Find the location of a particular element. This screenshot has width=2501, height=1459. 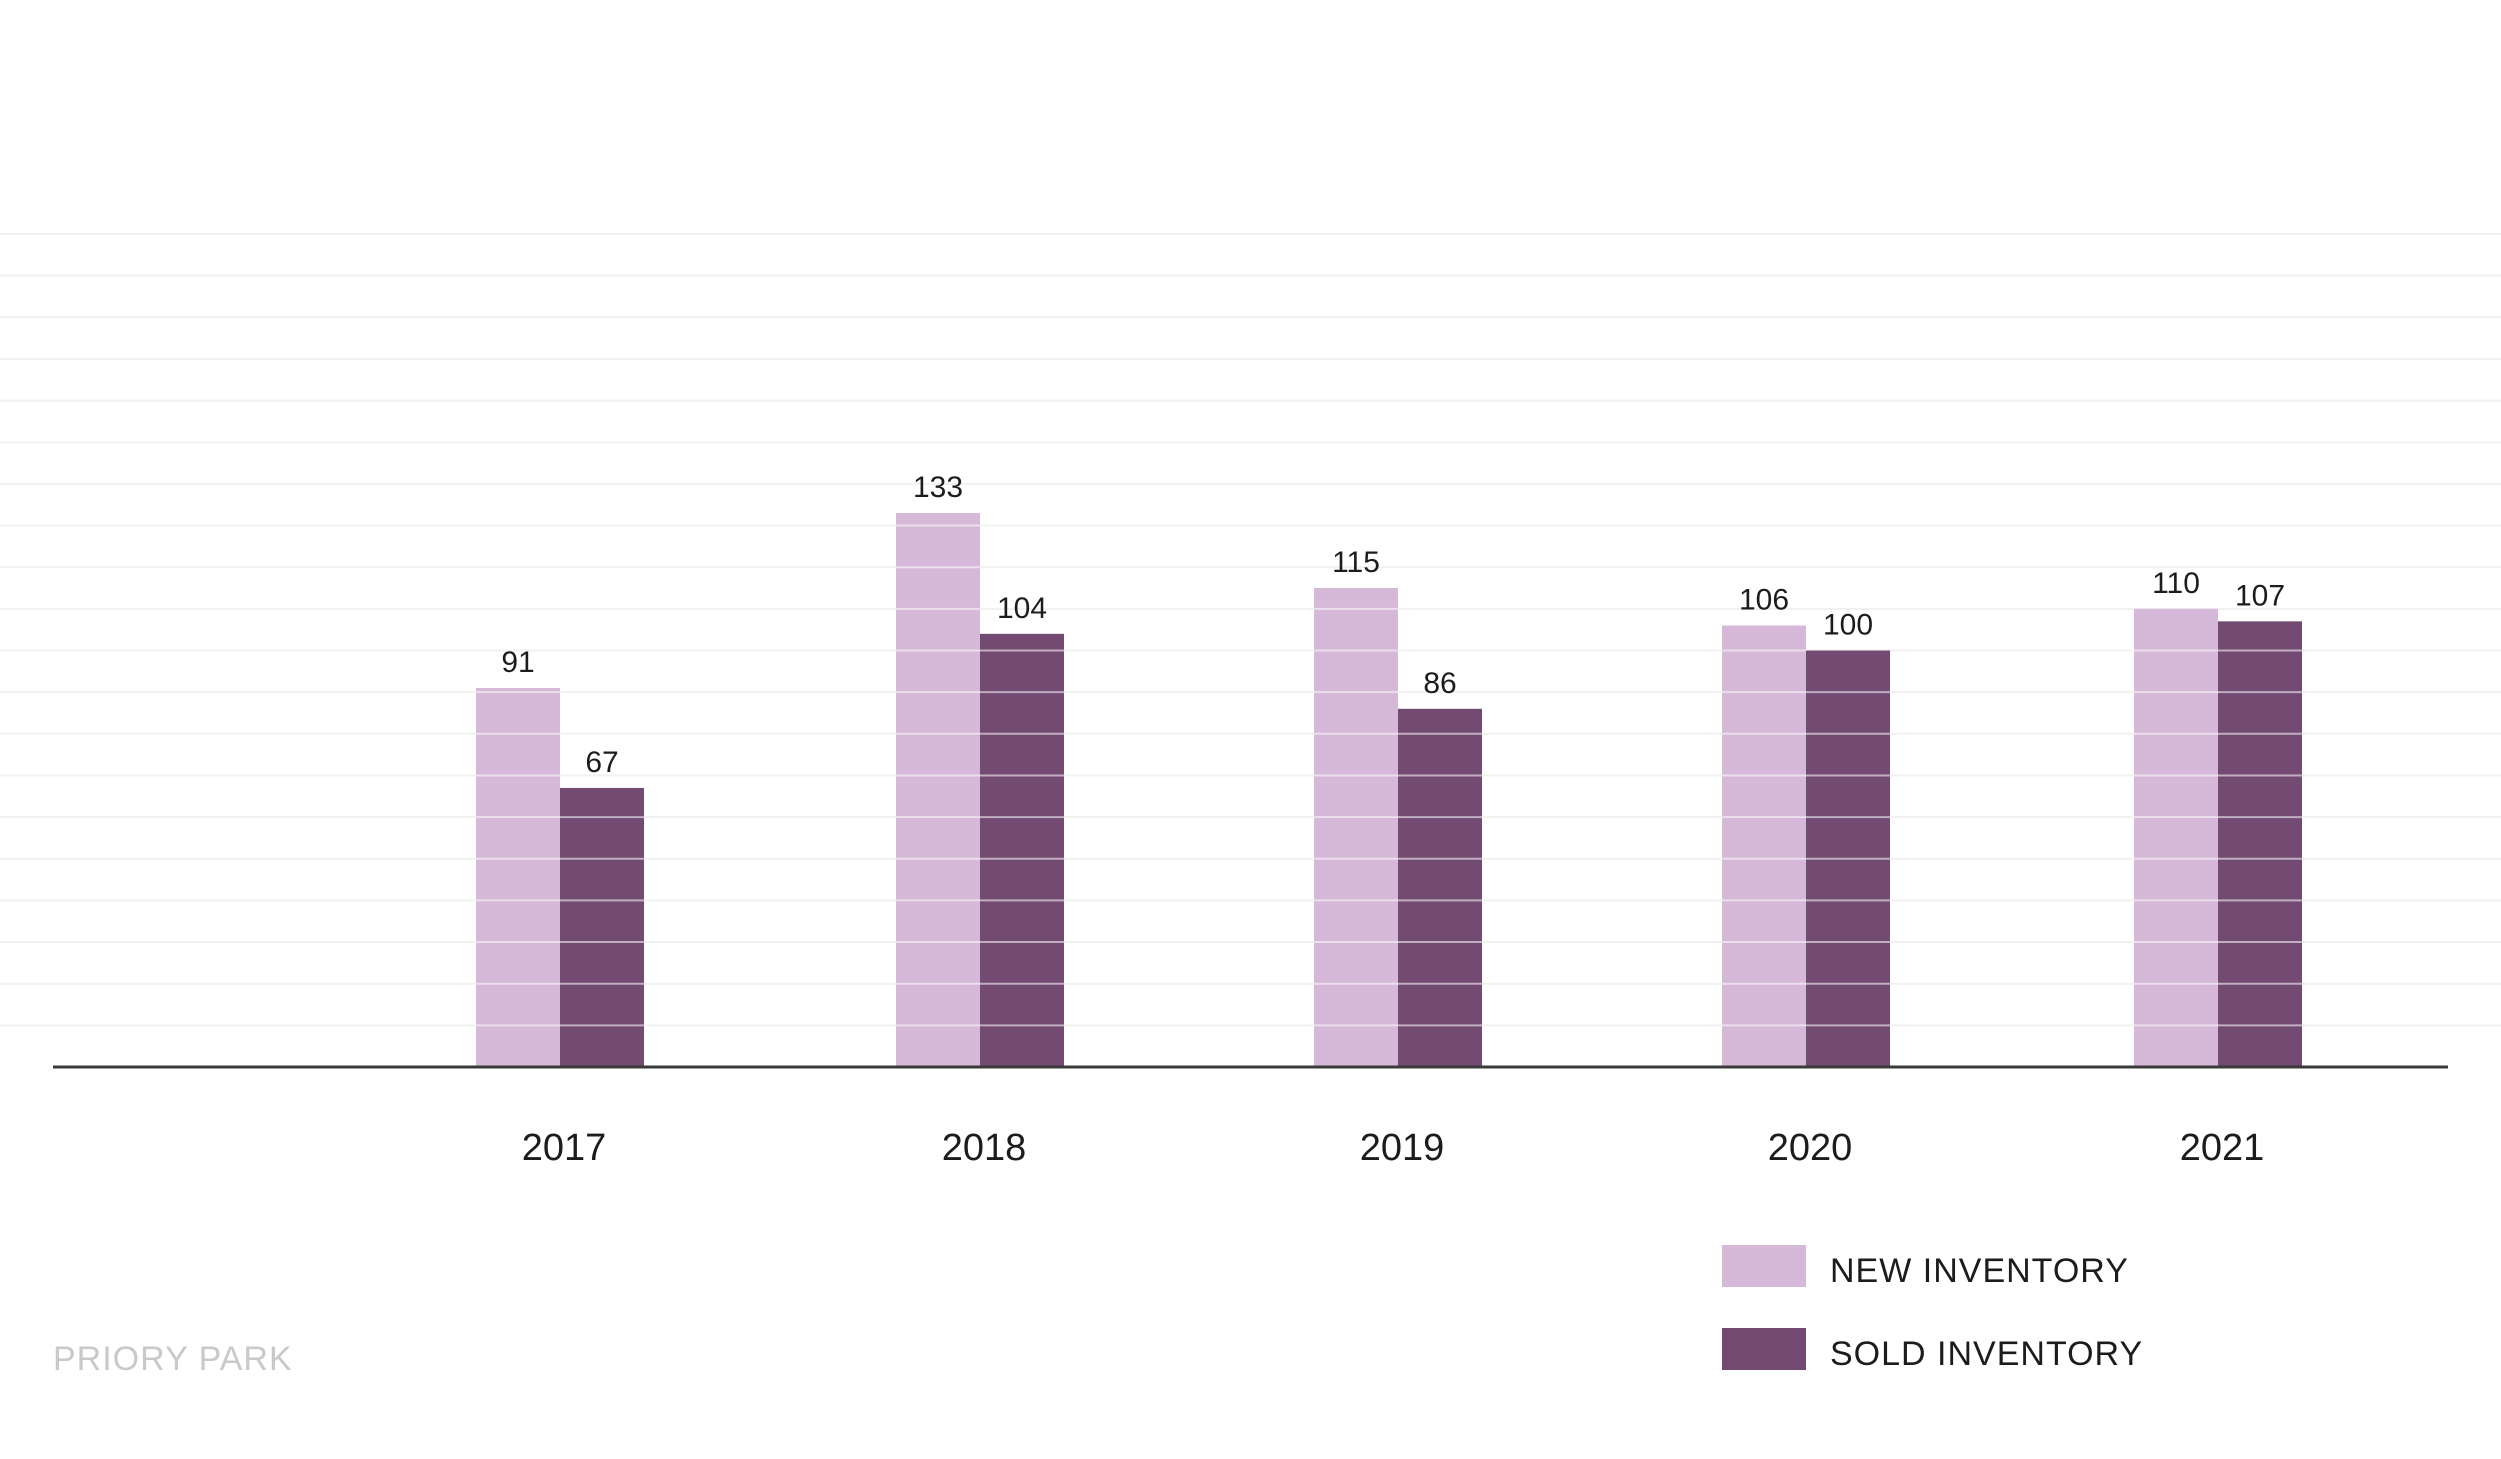

bar-new-2020 is located at coordinates (1764, 846).